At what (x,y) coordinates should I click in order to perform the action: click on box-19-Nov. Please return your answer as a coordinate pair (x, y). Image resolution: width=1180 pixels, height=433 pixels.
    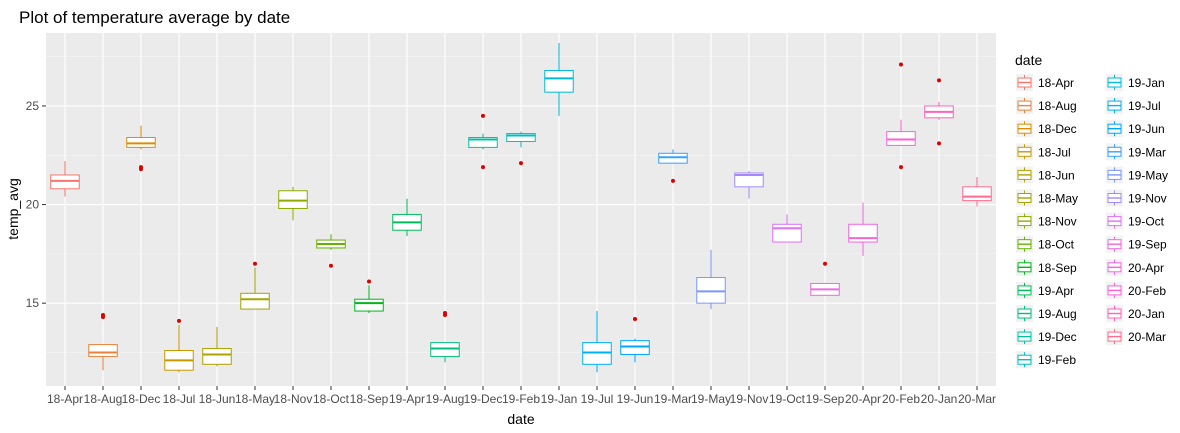
    Looking at the image, I should click on (749, 185).